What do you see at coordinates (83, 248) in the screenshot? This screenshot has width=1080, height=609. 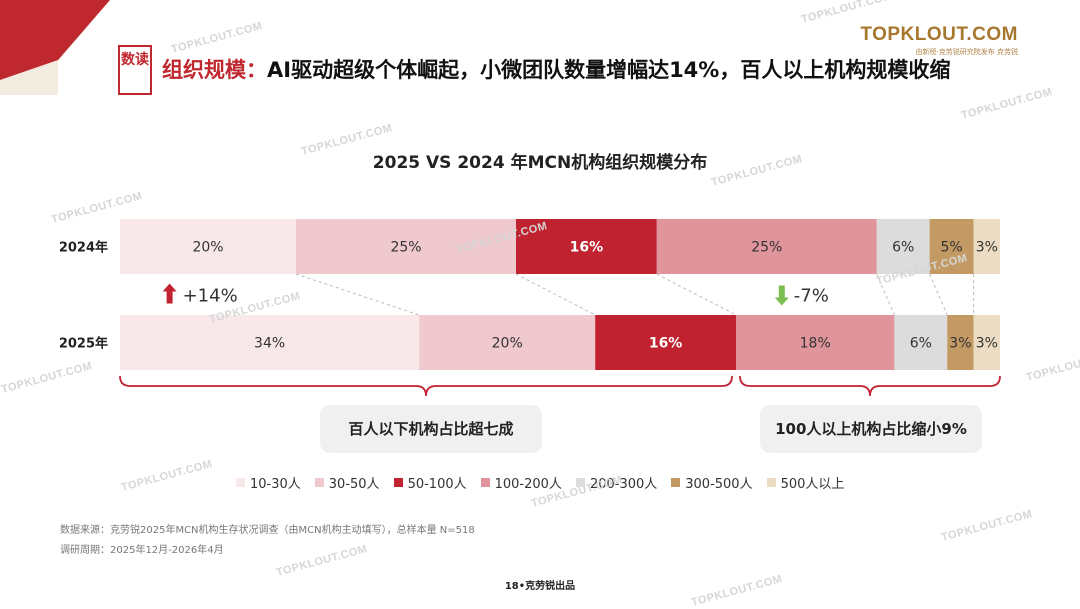 I see `category-label: 2024年` at bounding box center [83, 248].